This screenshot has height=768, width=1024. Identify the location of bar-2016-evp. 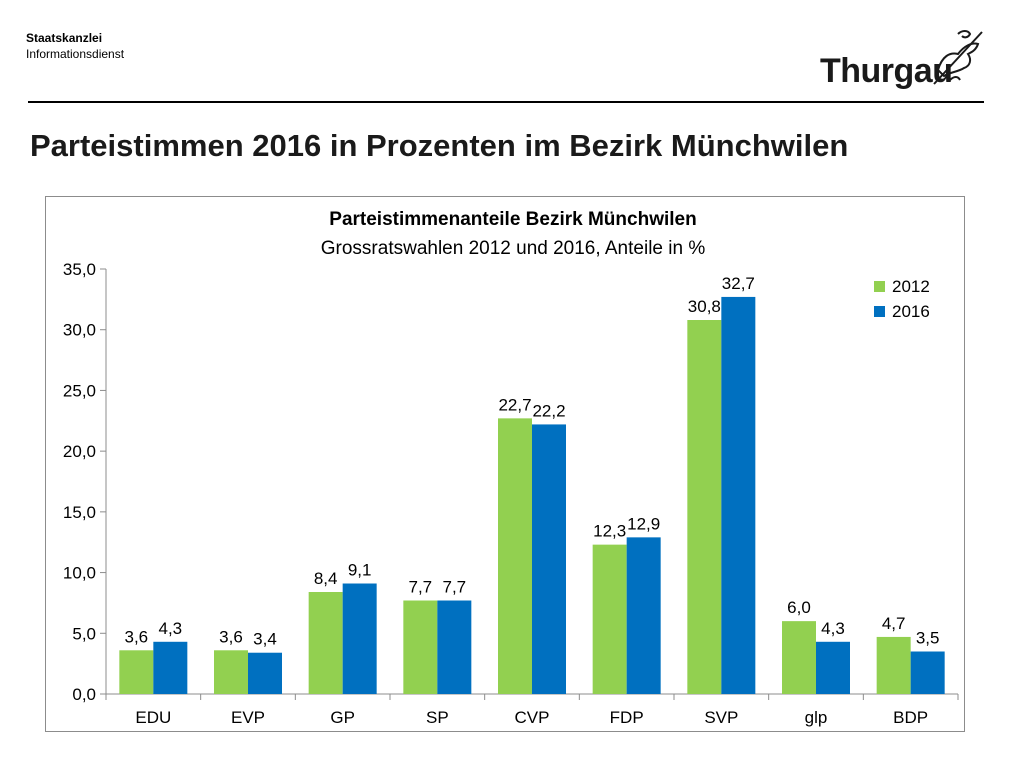
(265, 673).